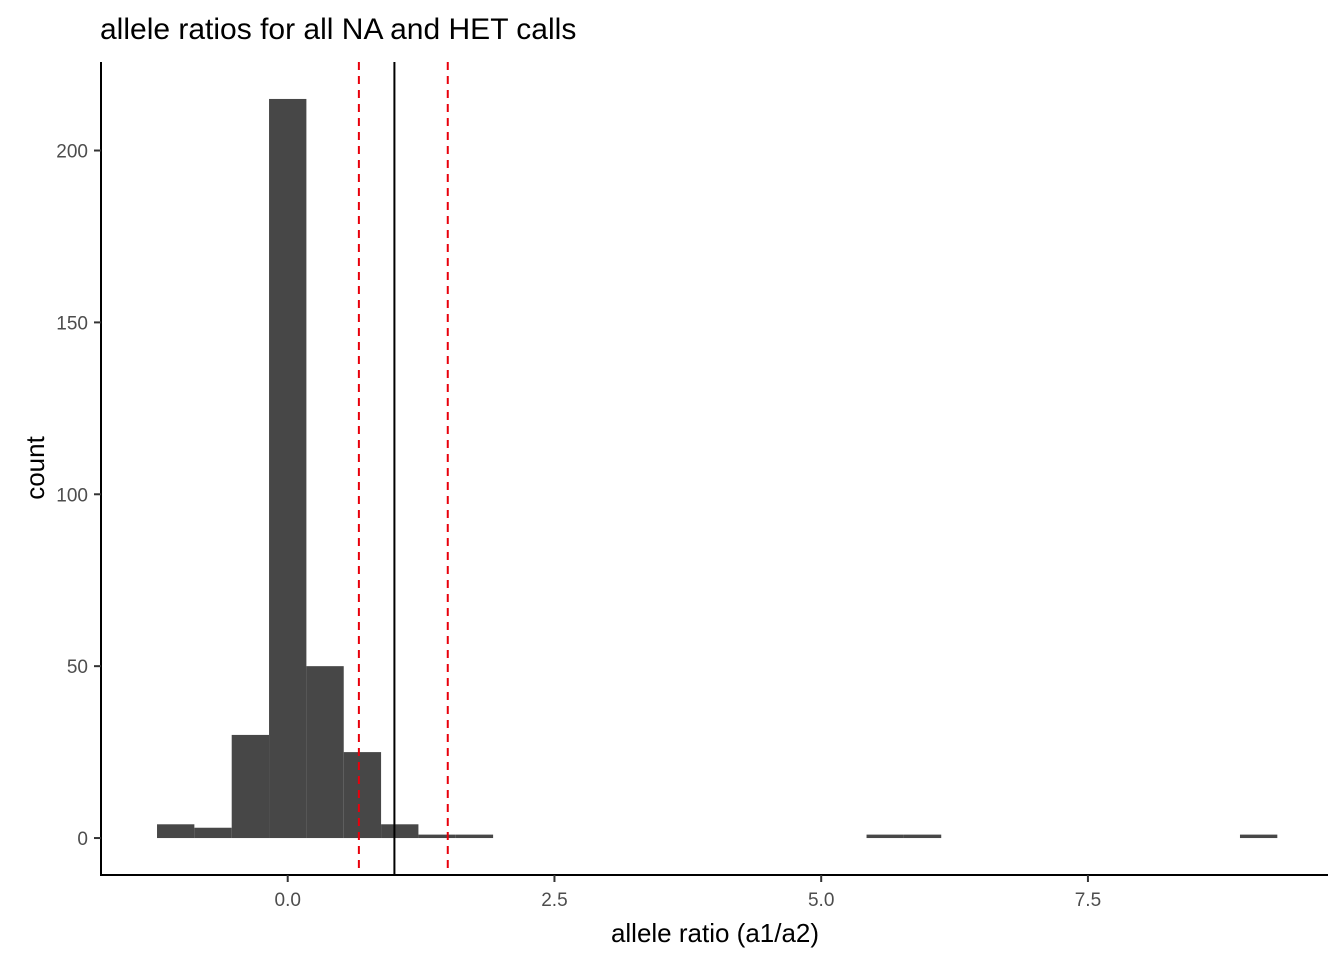 The image size is (1344, 960). What do you see at coordinates (554, 900) in the screenshot?
I see `x-tick-label: 2.5` at bounding box center [554, 900].